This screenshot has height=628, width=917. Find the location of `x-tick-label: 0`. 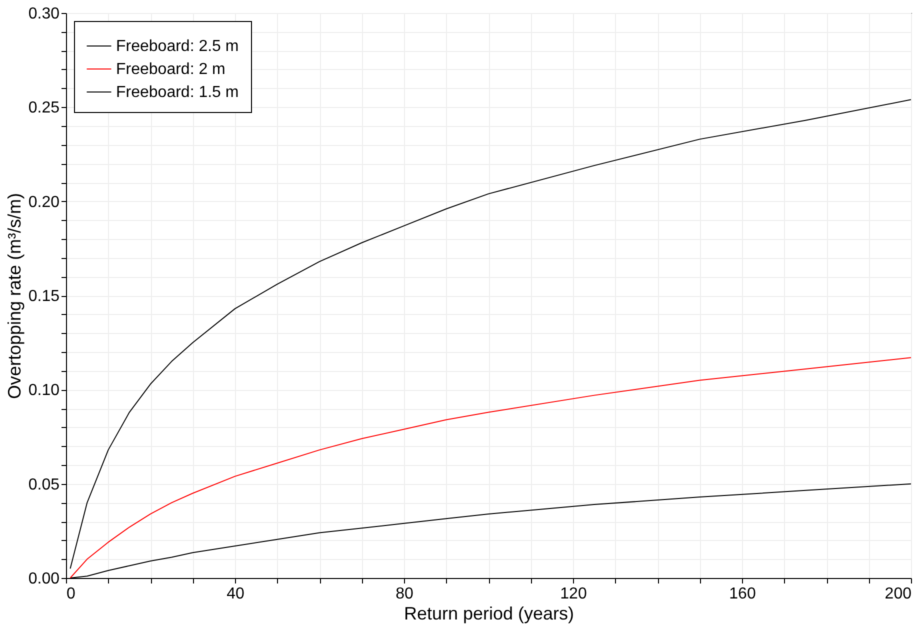

x-tick-label: 0 is located at coordinates (71, 594).